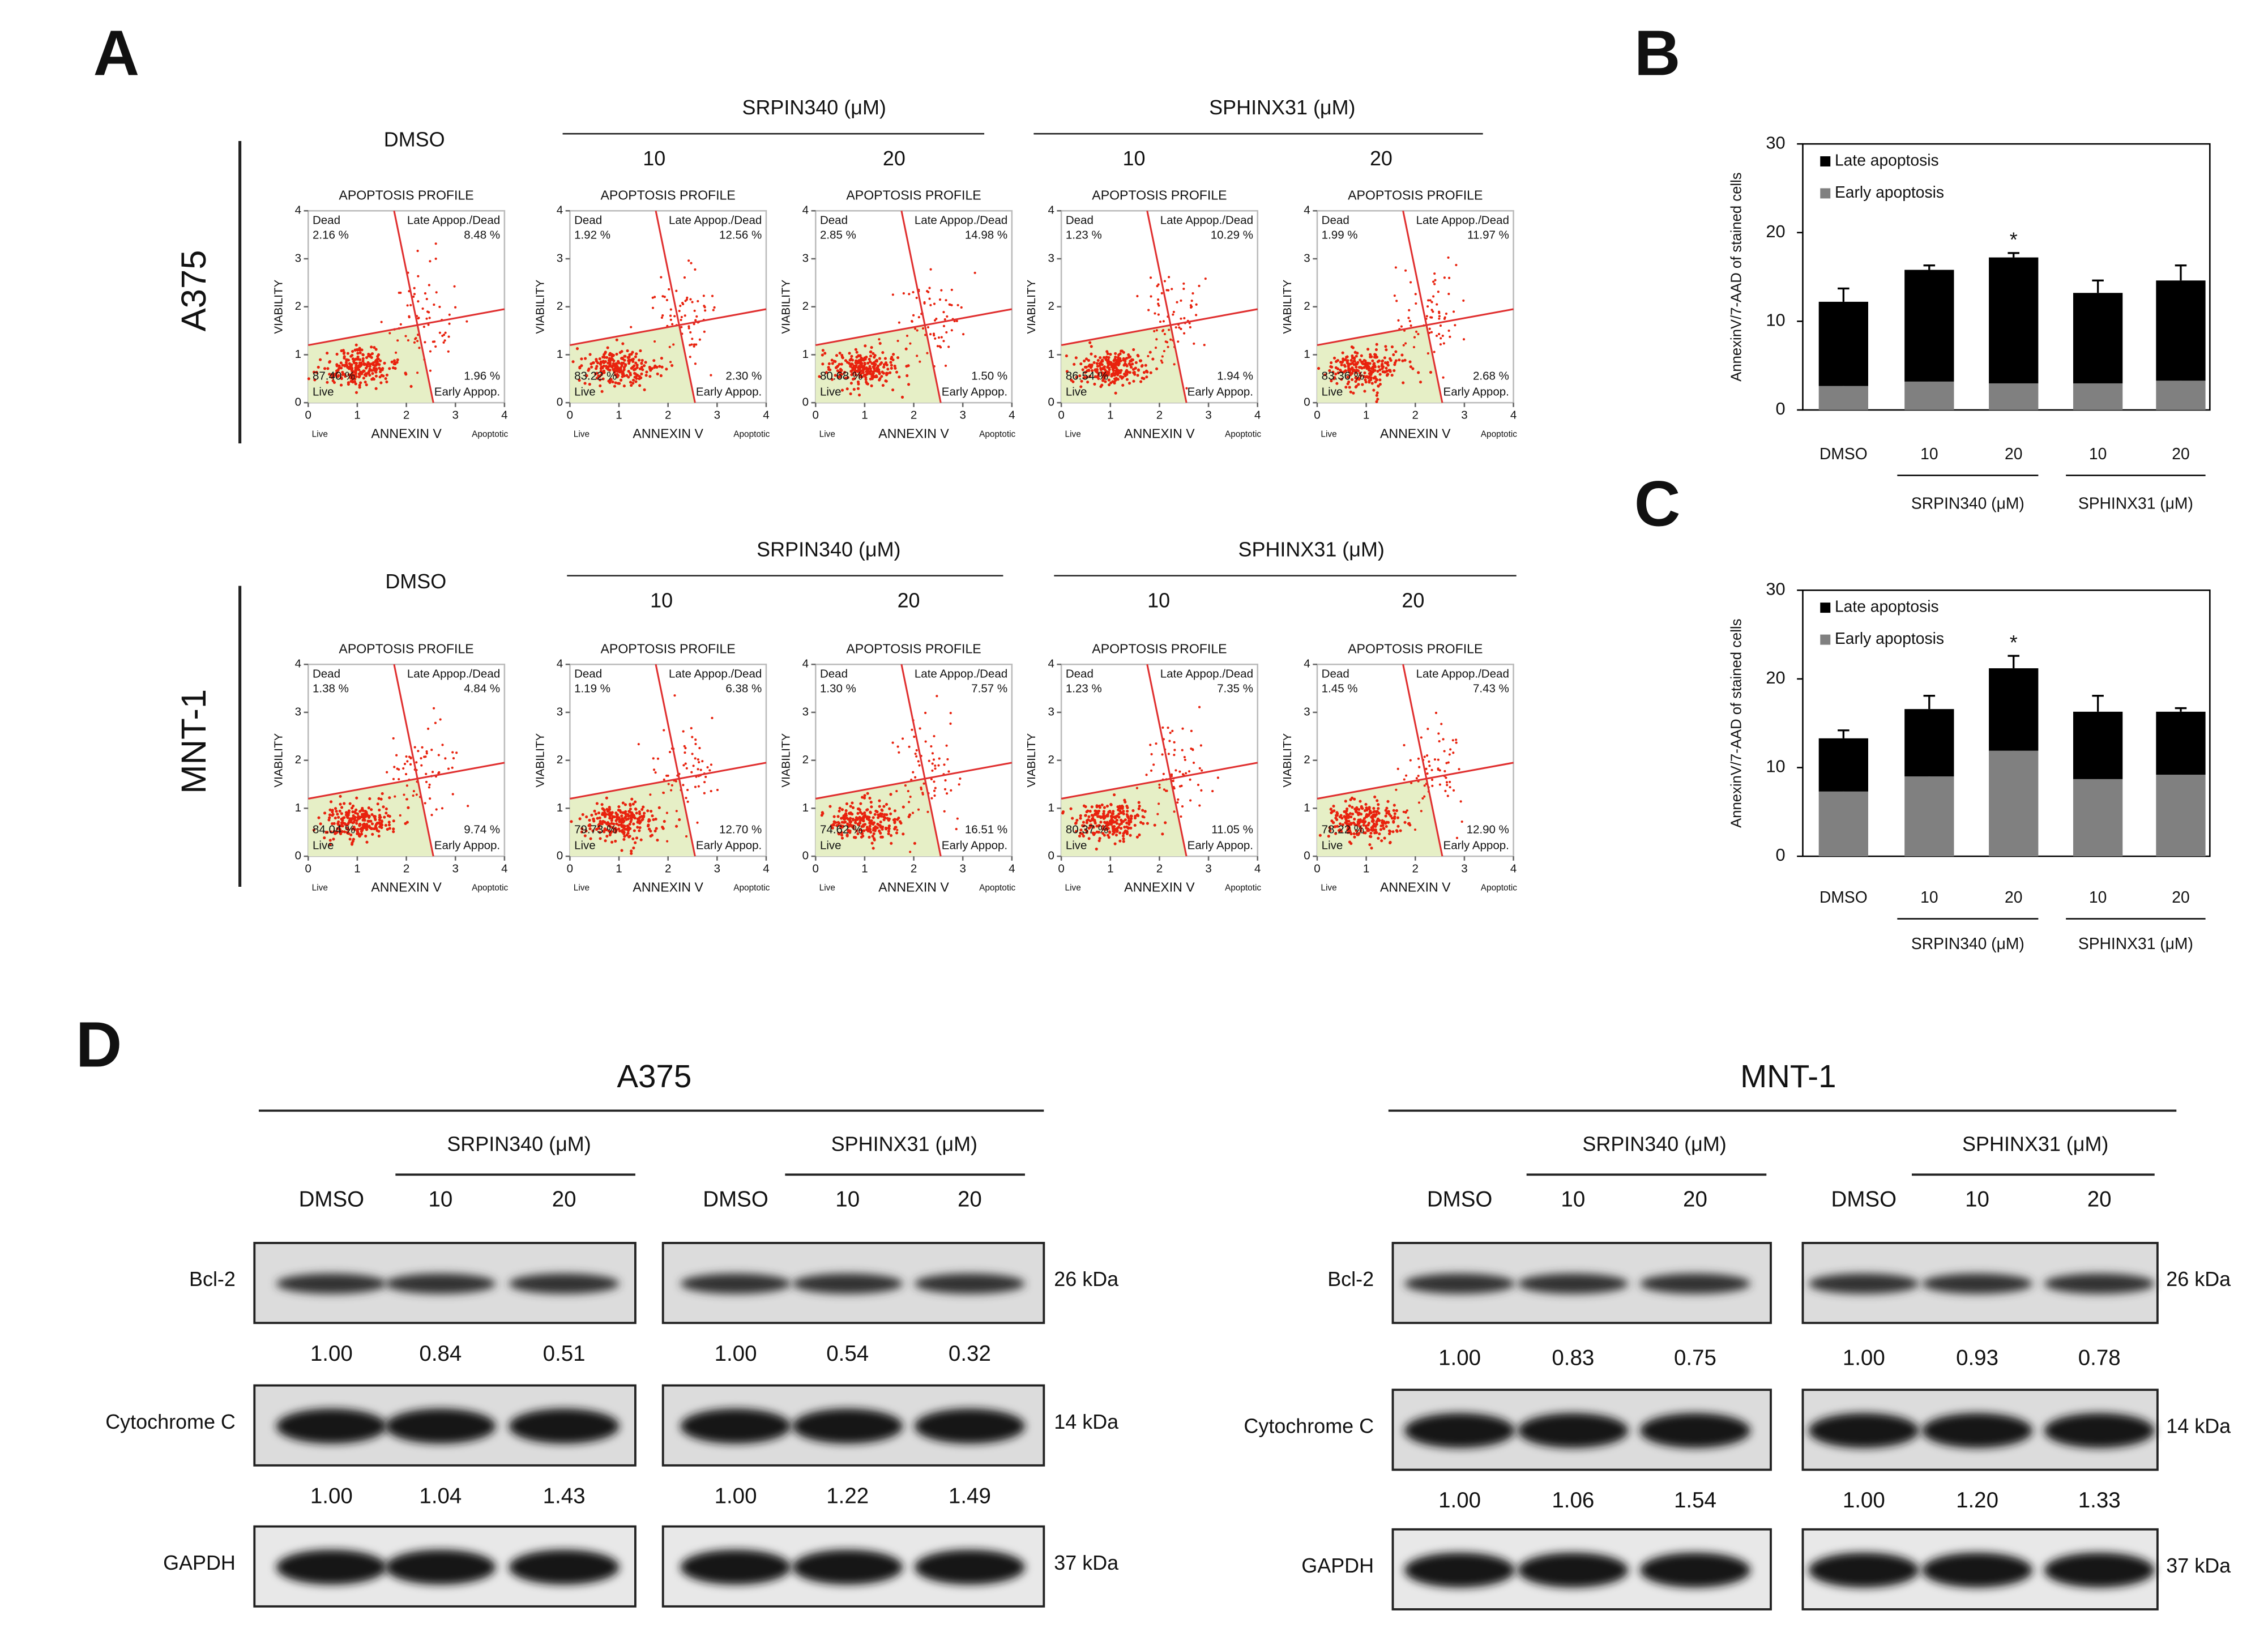 The height and width of the screenshot is (1632, 2268). I want to click on bar-segment, so click(2098, 818).